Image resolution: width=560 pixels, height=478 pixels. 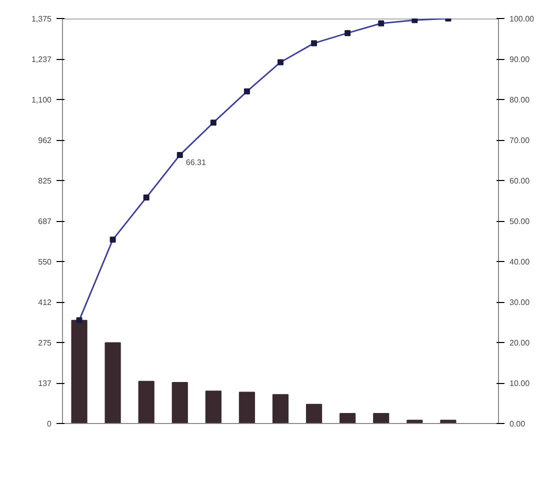 What do you see at coordinates (45, 343) in the screenshot?
I see `y-tick-label: 275` at bounding box center [45, 343].